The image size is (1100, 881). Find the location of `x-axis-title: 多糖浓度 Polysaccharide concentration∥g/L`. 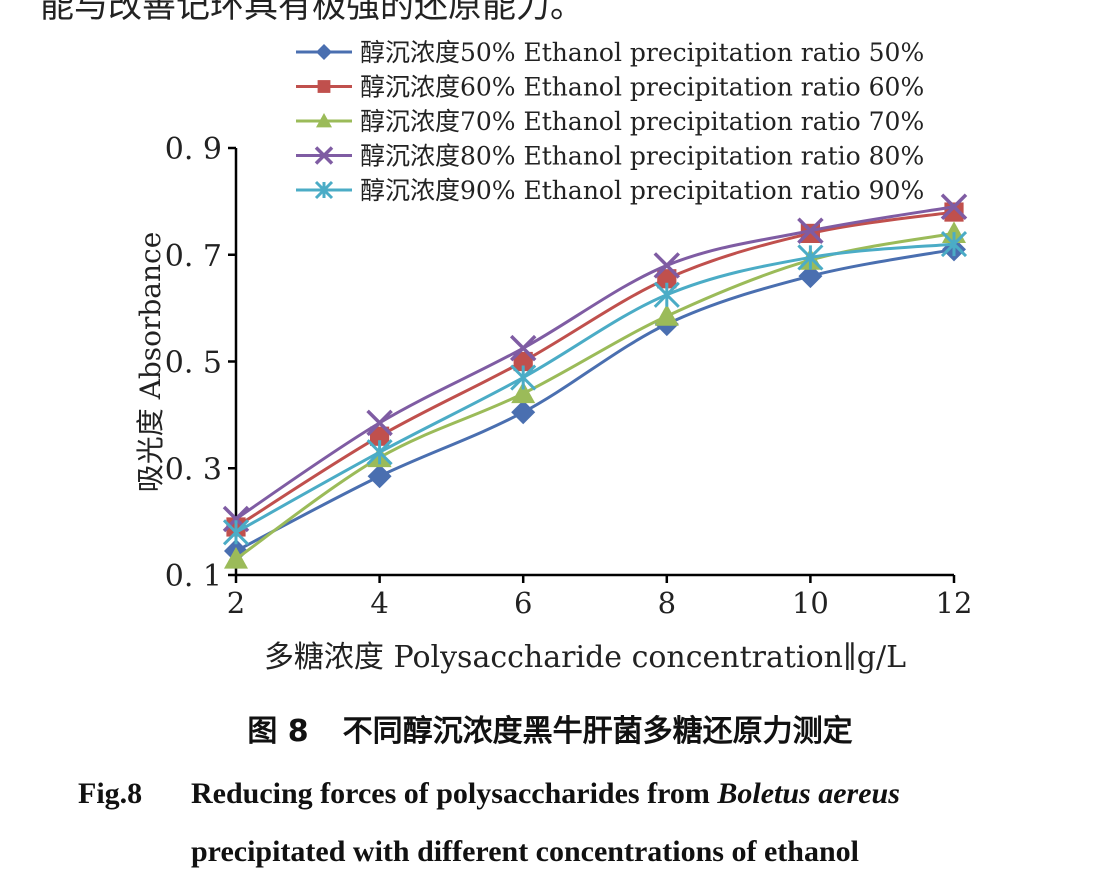

x-axis-title: 多糖浓度 Polysaccharide concentration∥g/L is located at coordinates (585, 657).